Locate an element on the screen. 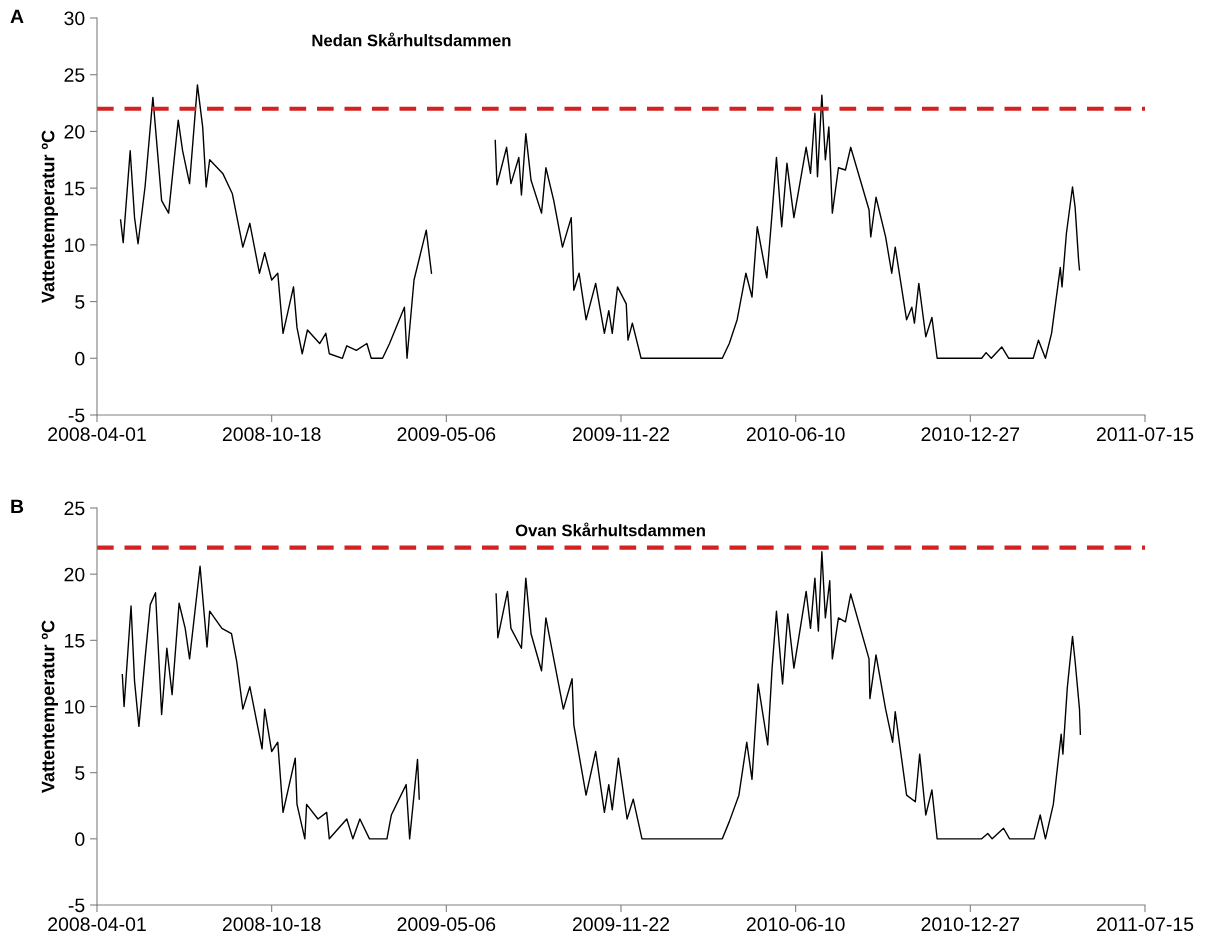 Image resolution: width=1209 pixels, height=942 pixels. text: B is located at coordinates (17, 506).